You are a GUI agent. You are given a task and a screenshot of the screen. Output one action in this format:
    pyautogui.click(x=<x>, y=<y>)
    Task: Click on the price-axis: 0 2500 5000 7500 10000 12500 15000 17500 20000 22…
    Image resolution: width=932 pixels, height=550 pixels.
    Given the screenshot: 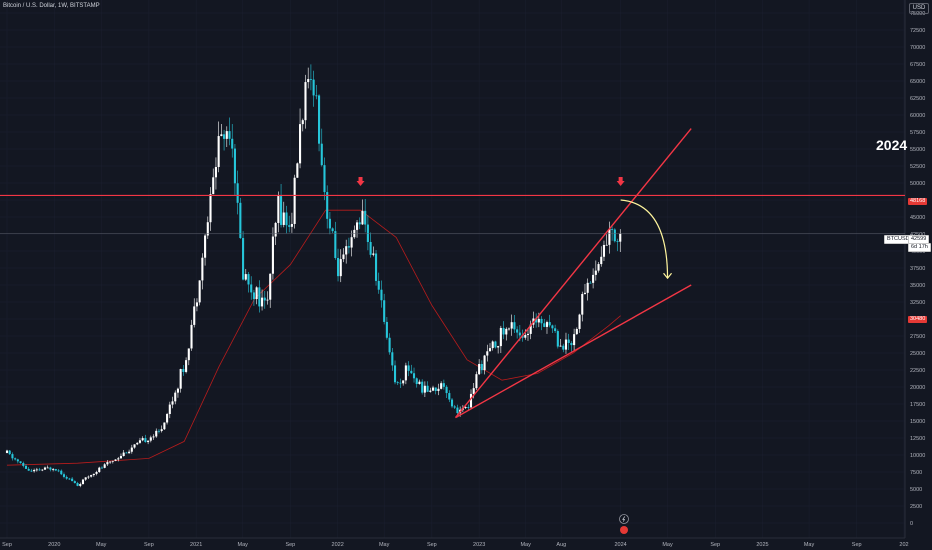 What is the action you would take?
    pyautogui.click(x=917, y=269)
    